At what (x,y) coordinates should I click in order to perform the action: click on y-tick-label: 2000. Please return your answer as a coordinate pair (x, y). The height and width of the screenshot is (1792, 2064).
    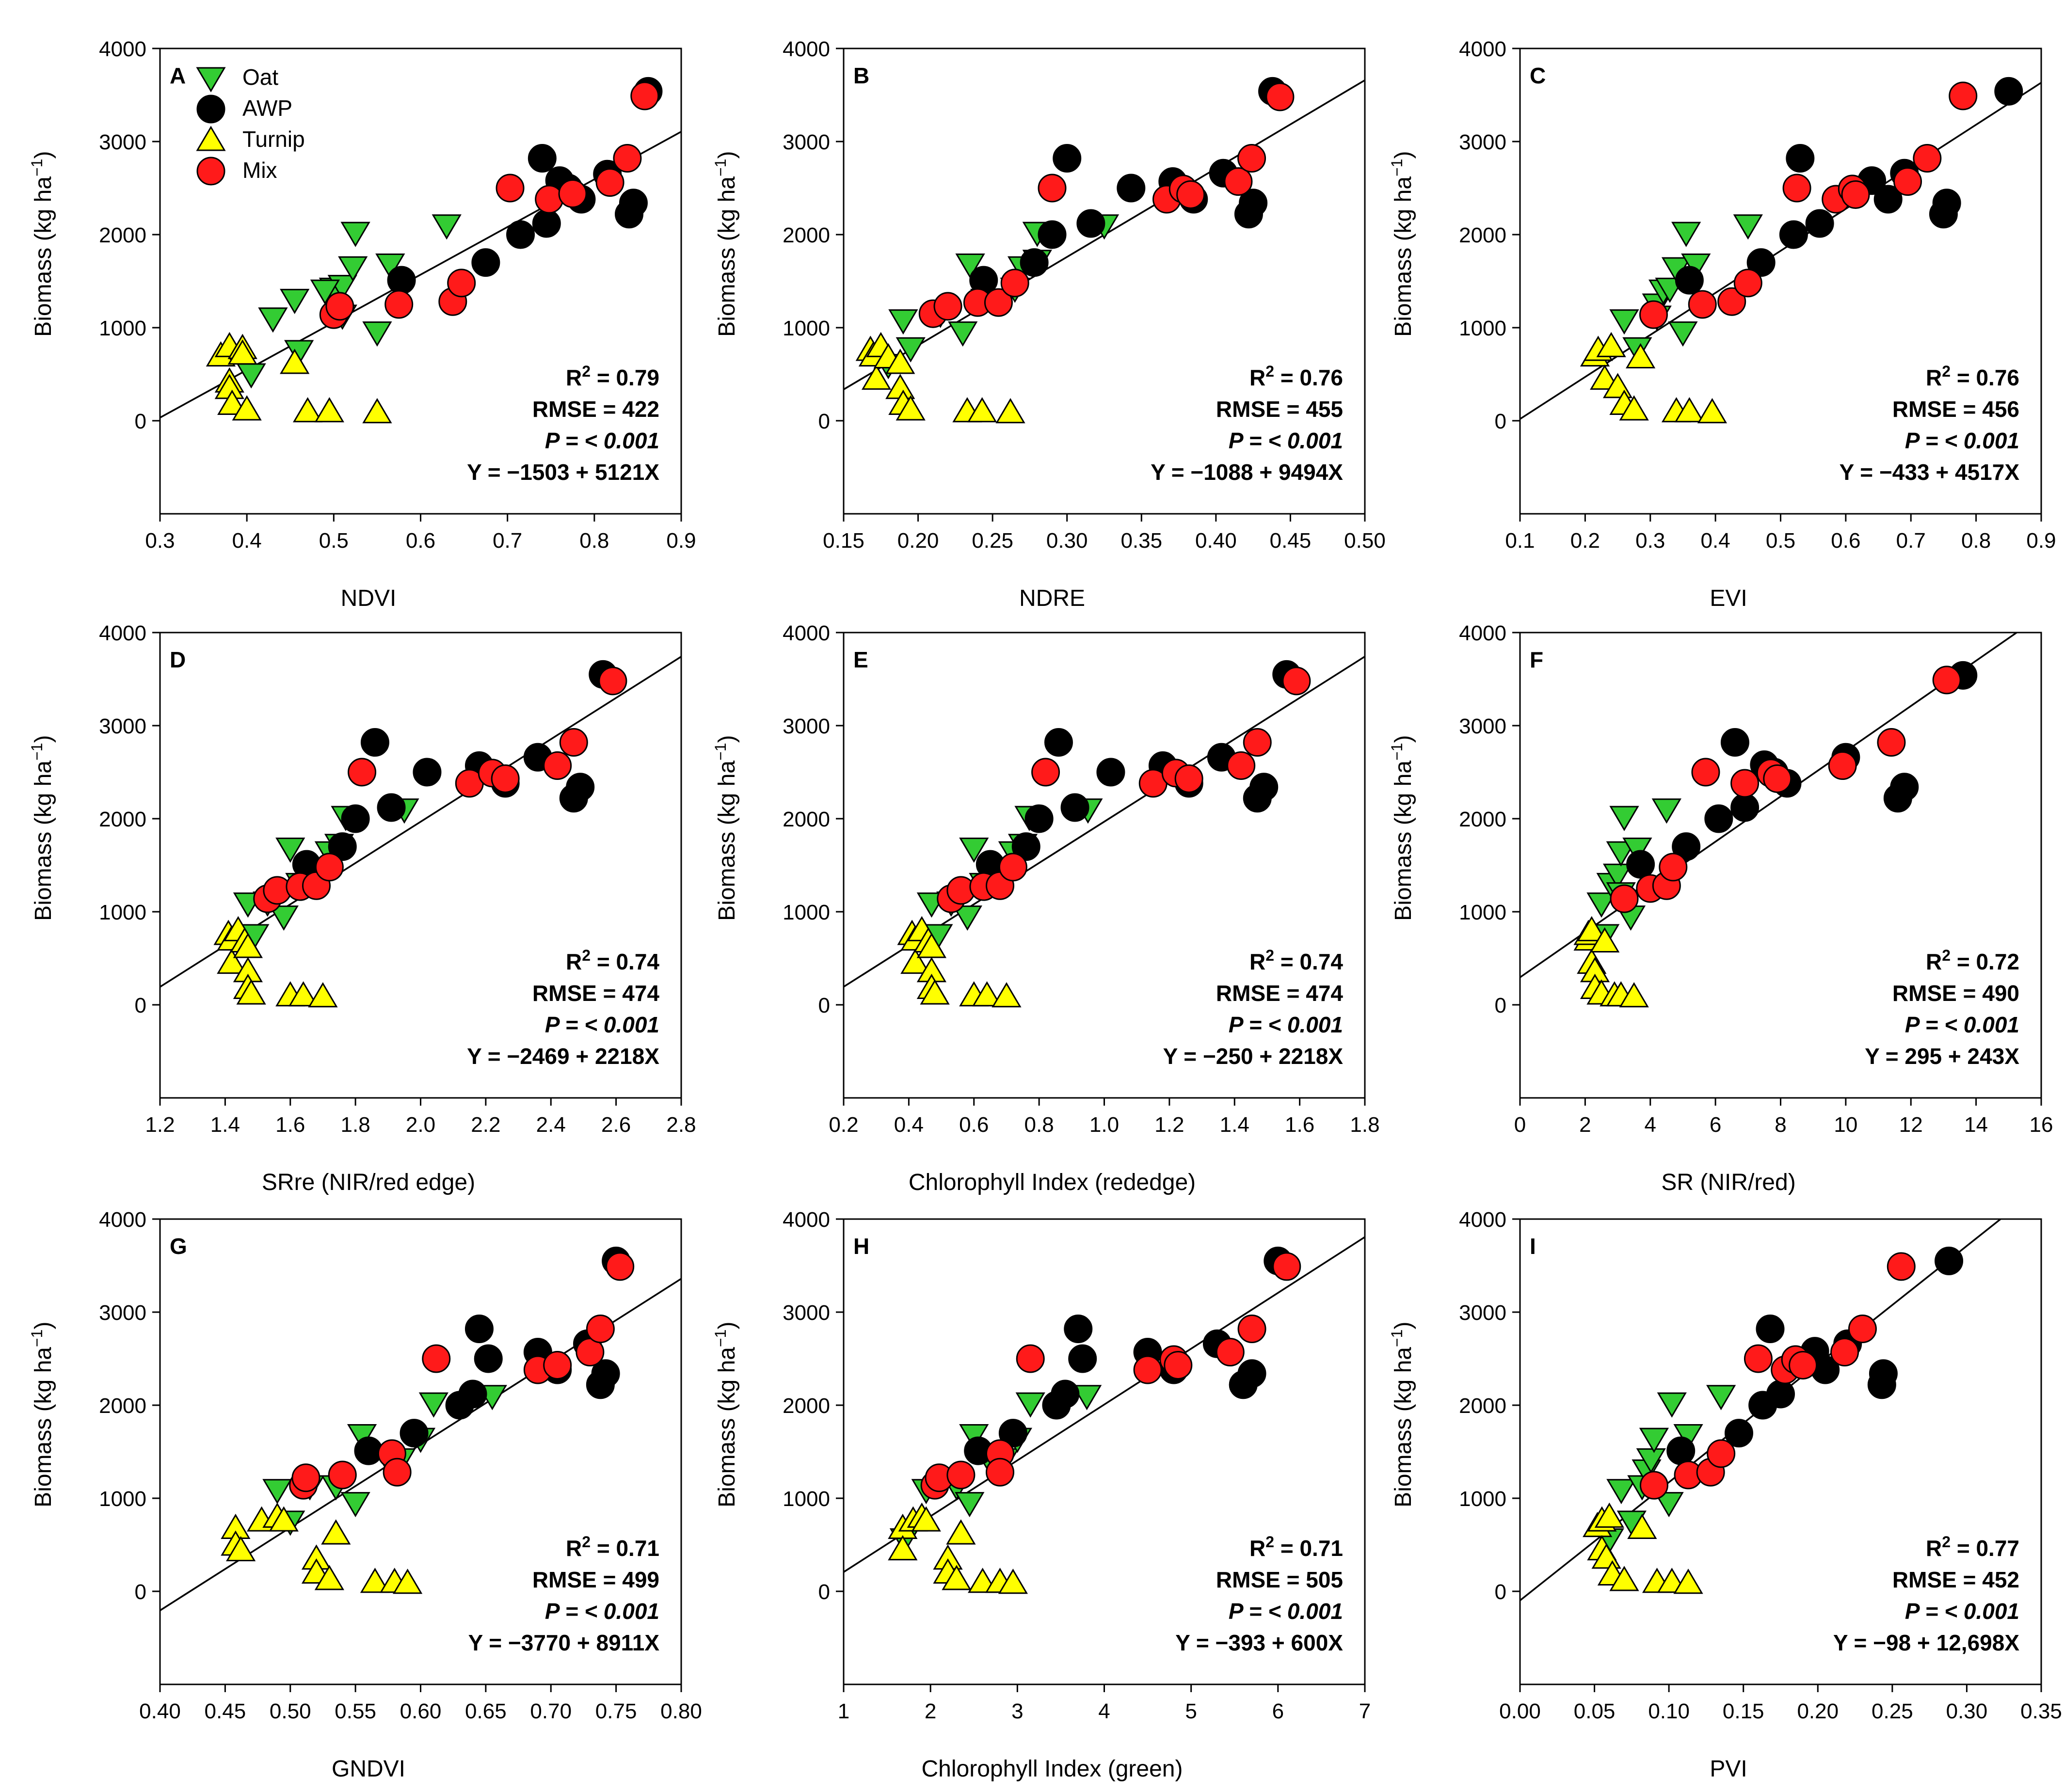
    Looking at the image, I should click on (122, 819).